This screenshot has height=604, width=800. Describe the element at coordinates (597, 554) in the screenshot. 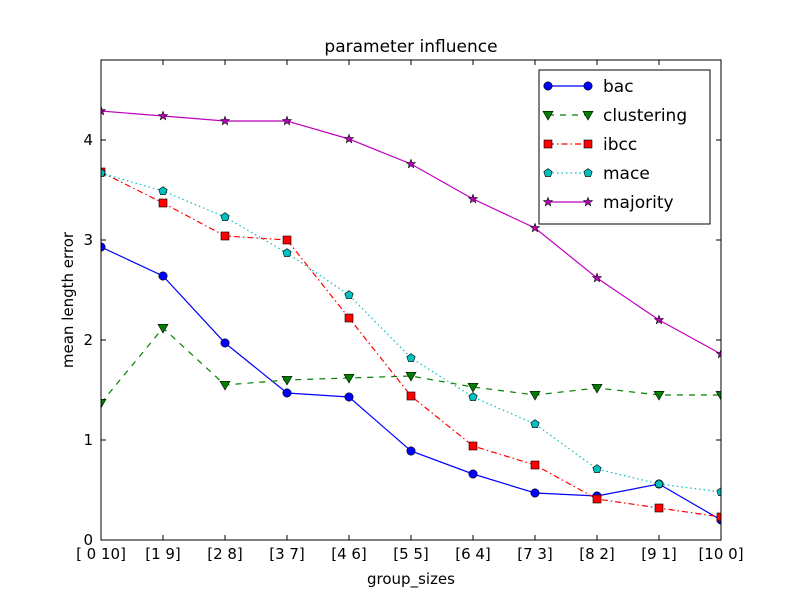

I see `x-tick-label: [8 2]` at that location.